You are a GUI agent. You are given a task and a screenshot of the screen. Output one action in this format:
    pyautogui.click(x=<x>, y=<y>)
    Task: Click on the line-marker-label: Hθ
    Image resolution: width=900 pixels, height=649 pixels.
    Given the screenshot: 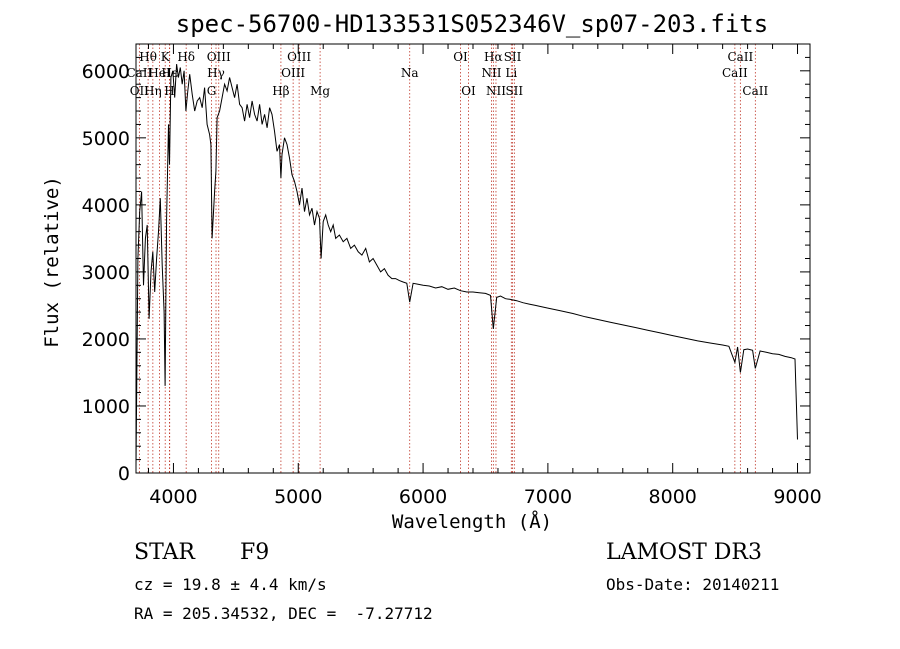 What is the action you would take?
    pyautogui.click(x=148, y=57)
    